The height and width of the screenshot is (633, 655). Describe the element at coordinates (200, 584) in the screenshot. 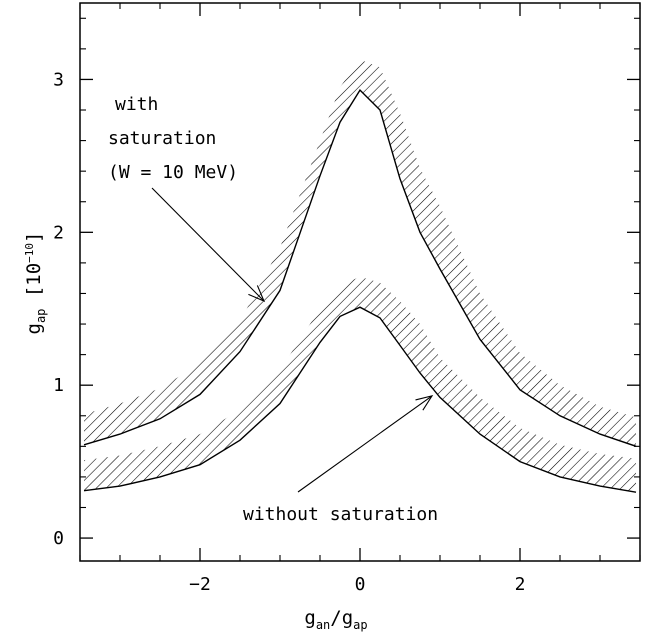

I see `x-tick-label: −2` at that location.